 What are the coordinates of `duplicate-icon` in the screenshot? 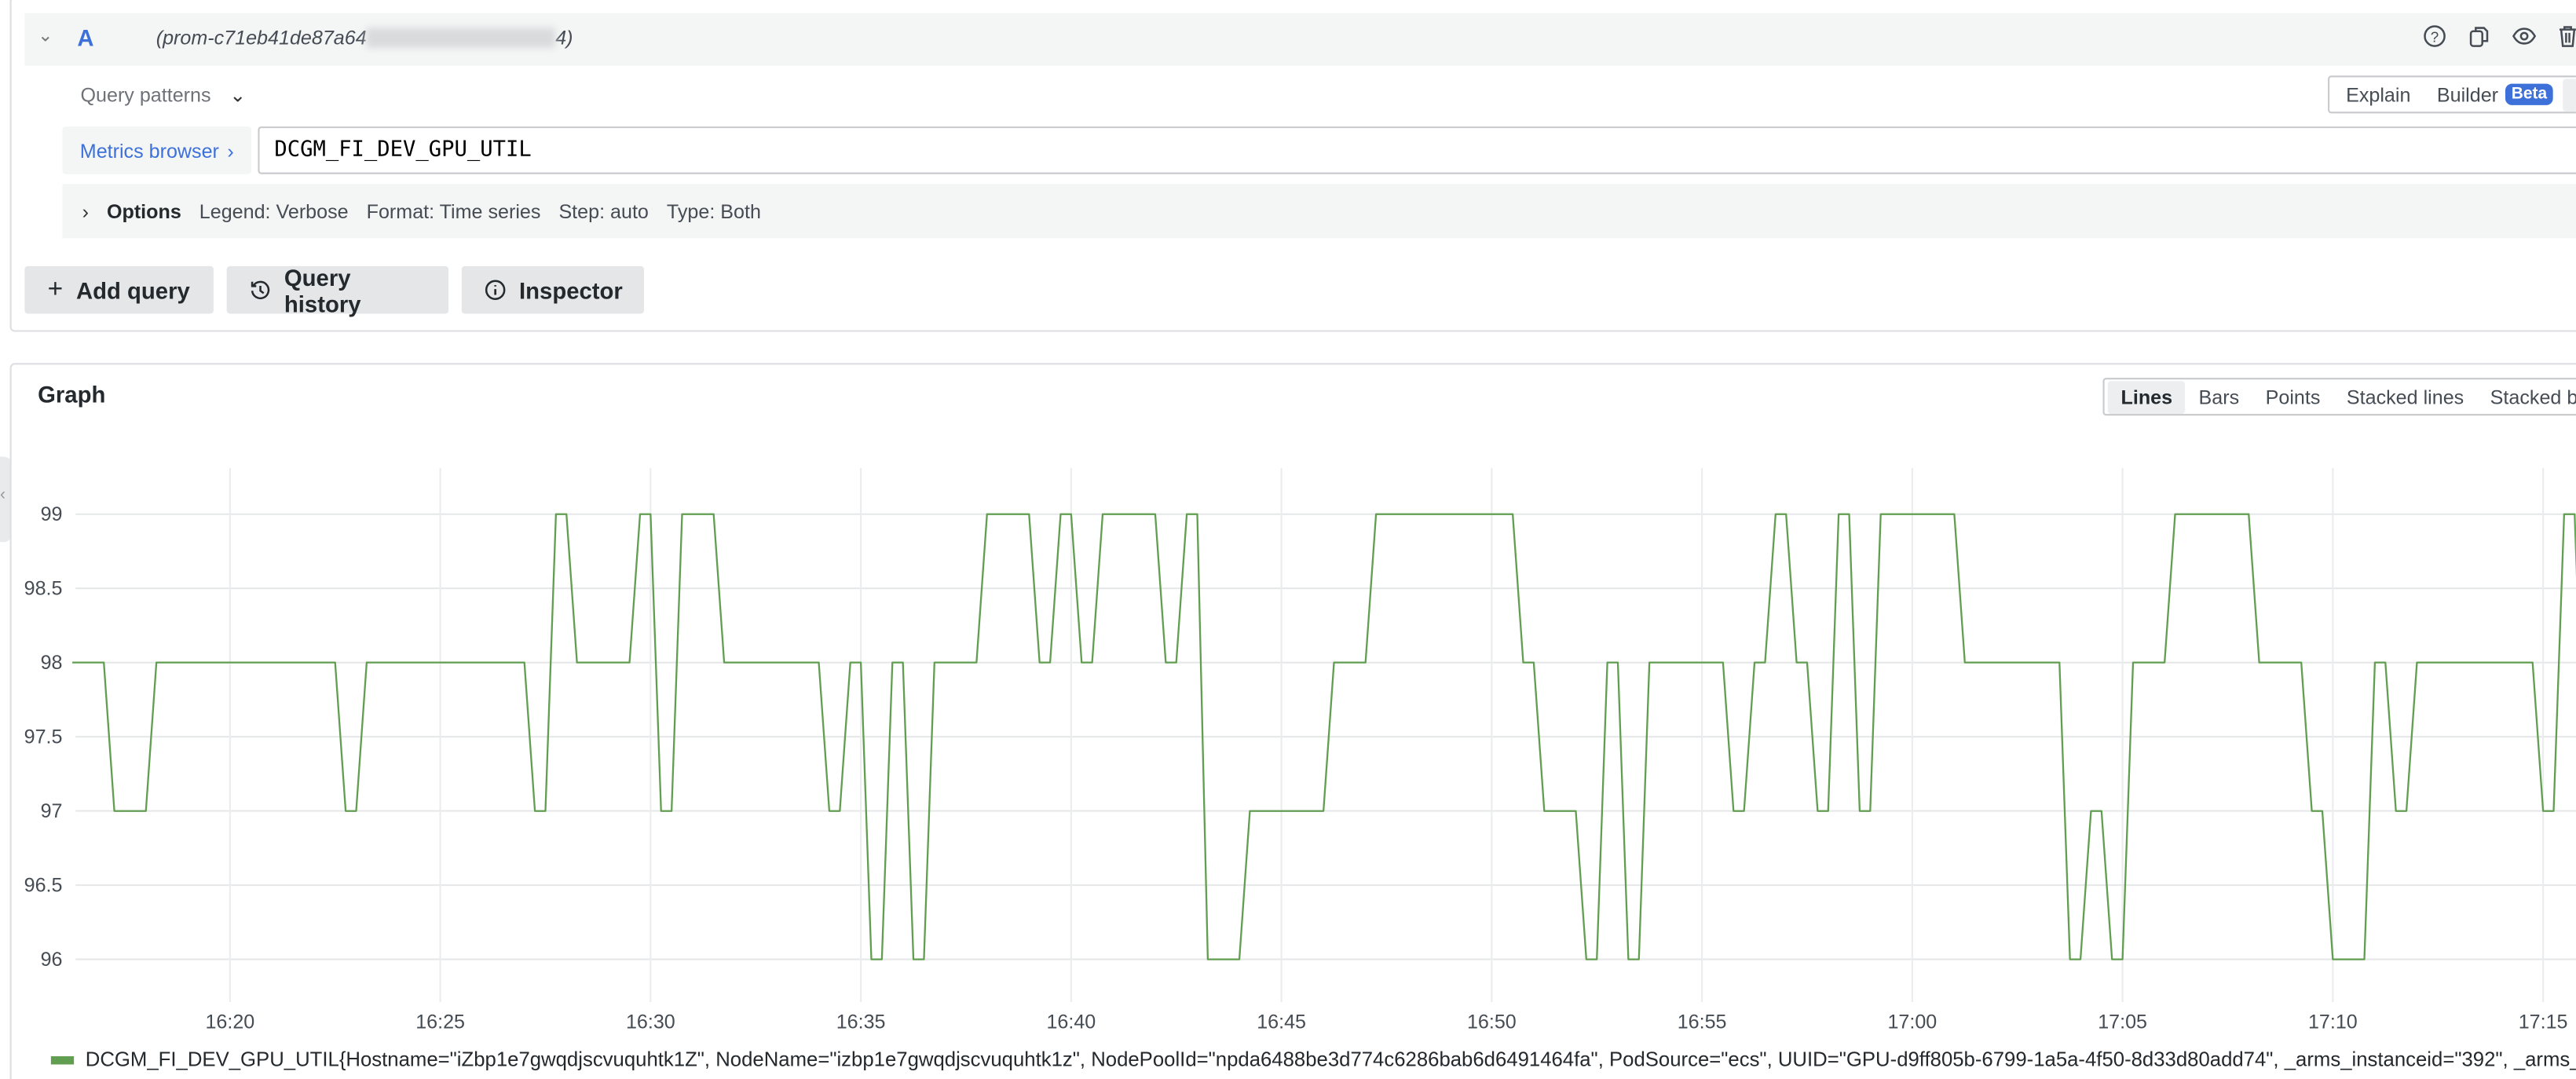 It's located at (2479, 35).